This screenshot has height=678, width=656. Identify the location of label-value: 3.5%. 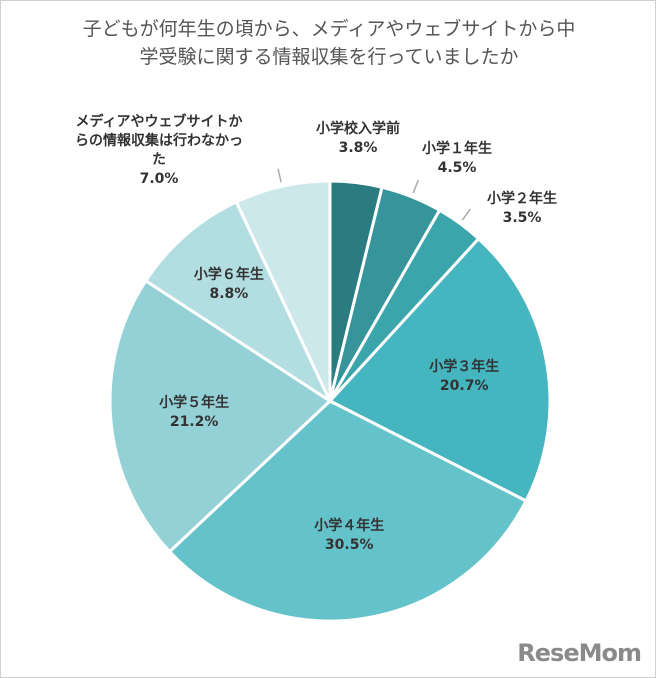
(522, 218).